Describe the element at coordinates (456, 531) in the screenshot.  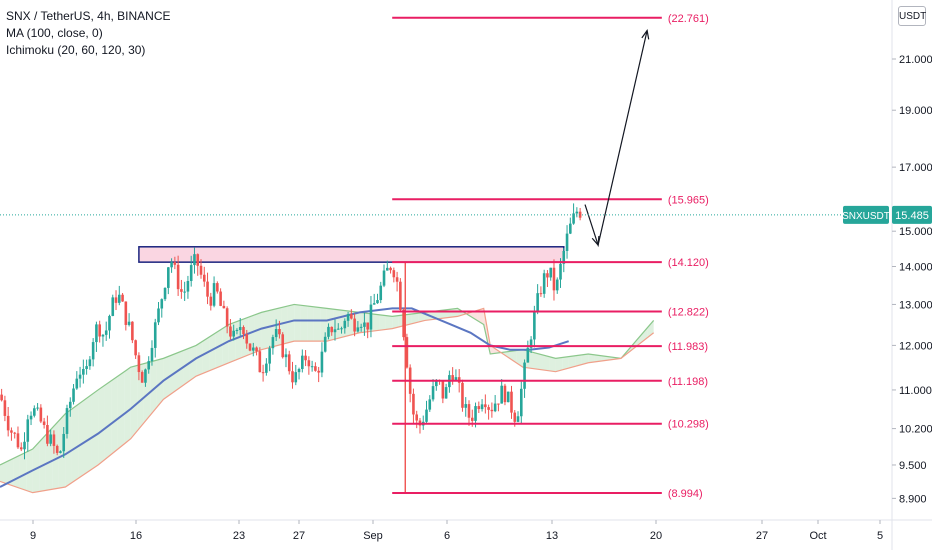
I see `time-axis: 9 16 23 27 Sep 6 13 20 27 Oct 5` at that location.